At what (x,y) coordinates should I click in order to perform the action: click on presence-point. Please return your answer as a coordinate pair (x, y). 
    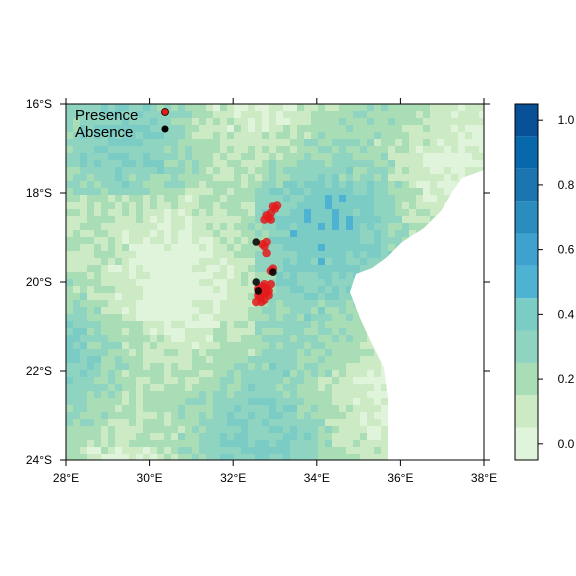
    Looking at the image, I should click on (277, 205).